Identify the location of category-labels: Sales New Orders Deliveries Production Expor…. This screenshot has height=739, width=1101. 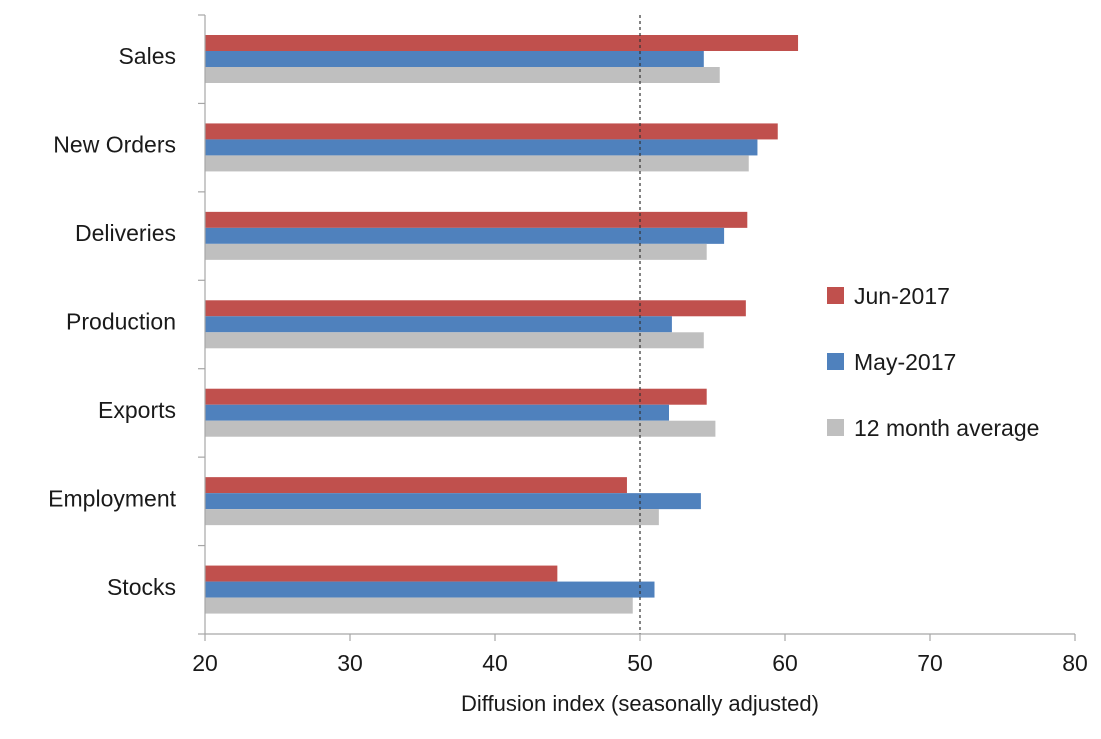
(112, 321).